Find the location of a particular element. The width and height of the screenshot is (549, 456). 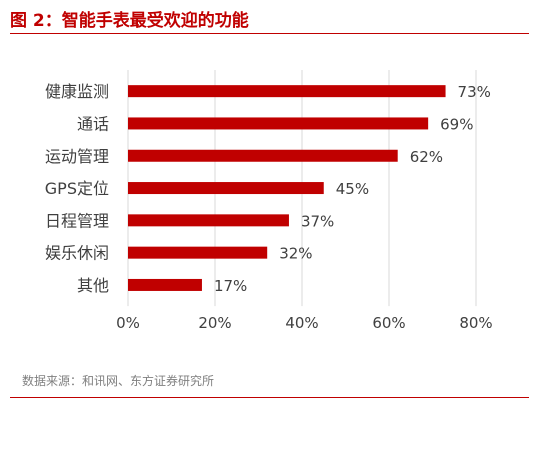

category-label-0: 健康监测 is located at coordinates (77, 91).